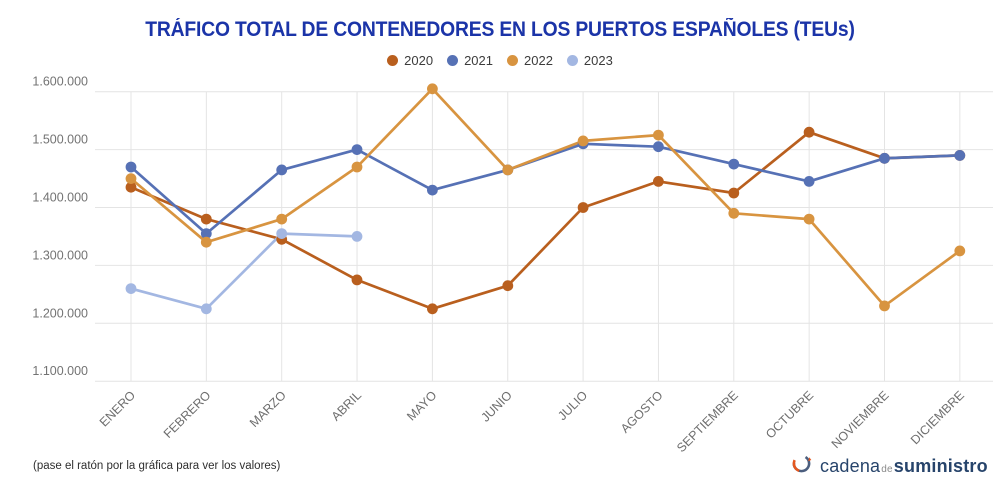  What do you see at coordinates (658, 181) in the screenshot?
I see `data-point-2020-agosto` at bounding box center [658, 181].